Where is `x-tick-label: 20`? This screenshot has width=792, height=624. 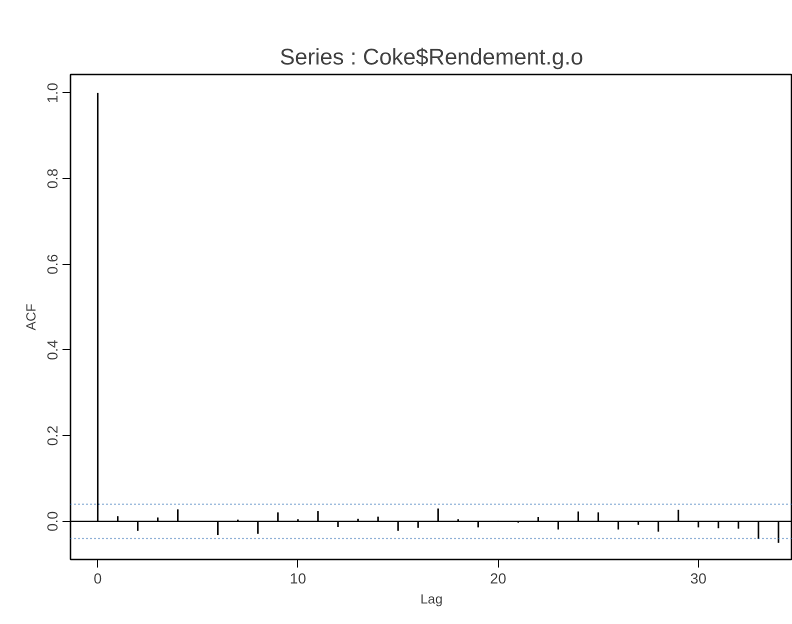 x-tick-label: 20 is located at coordinates (498, 580).